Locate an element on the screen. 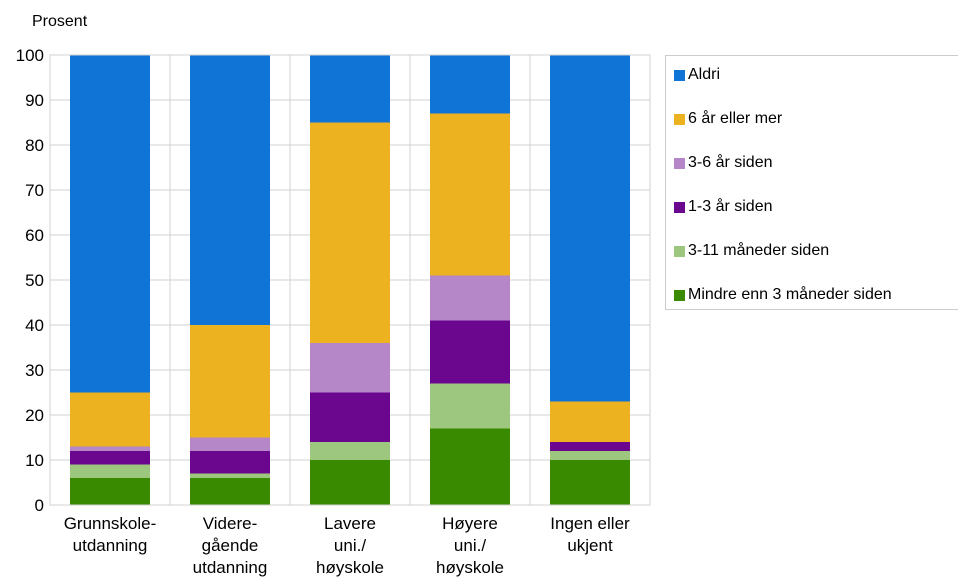 Image resolution: width=958 pixels, height=581 pixels. legend-item: 3-11 måneder siden is located at coordinates (751, 251).